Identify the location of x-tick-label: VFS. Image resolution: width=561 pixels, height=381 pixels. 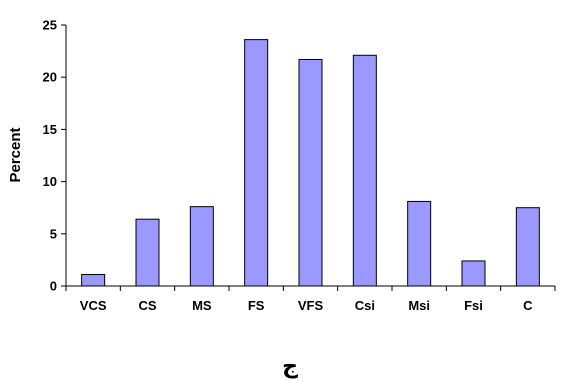
(311, 305).